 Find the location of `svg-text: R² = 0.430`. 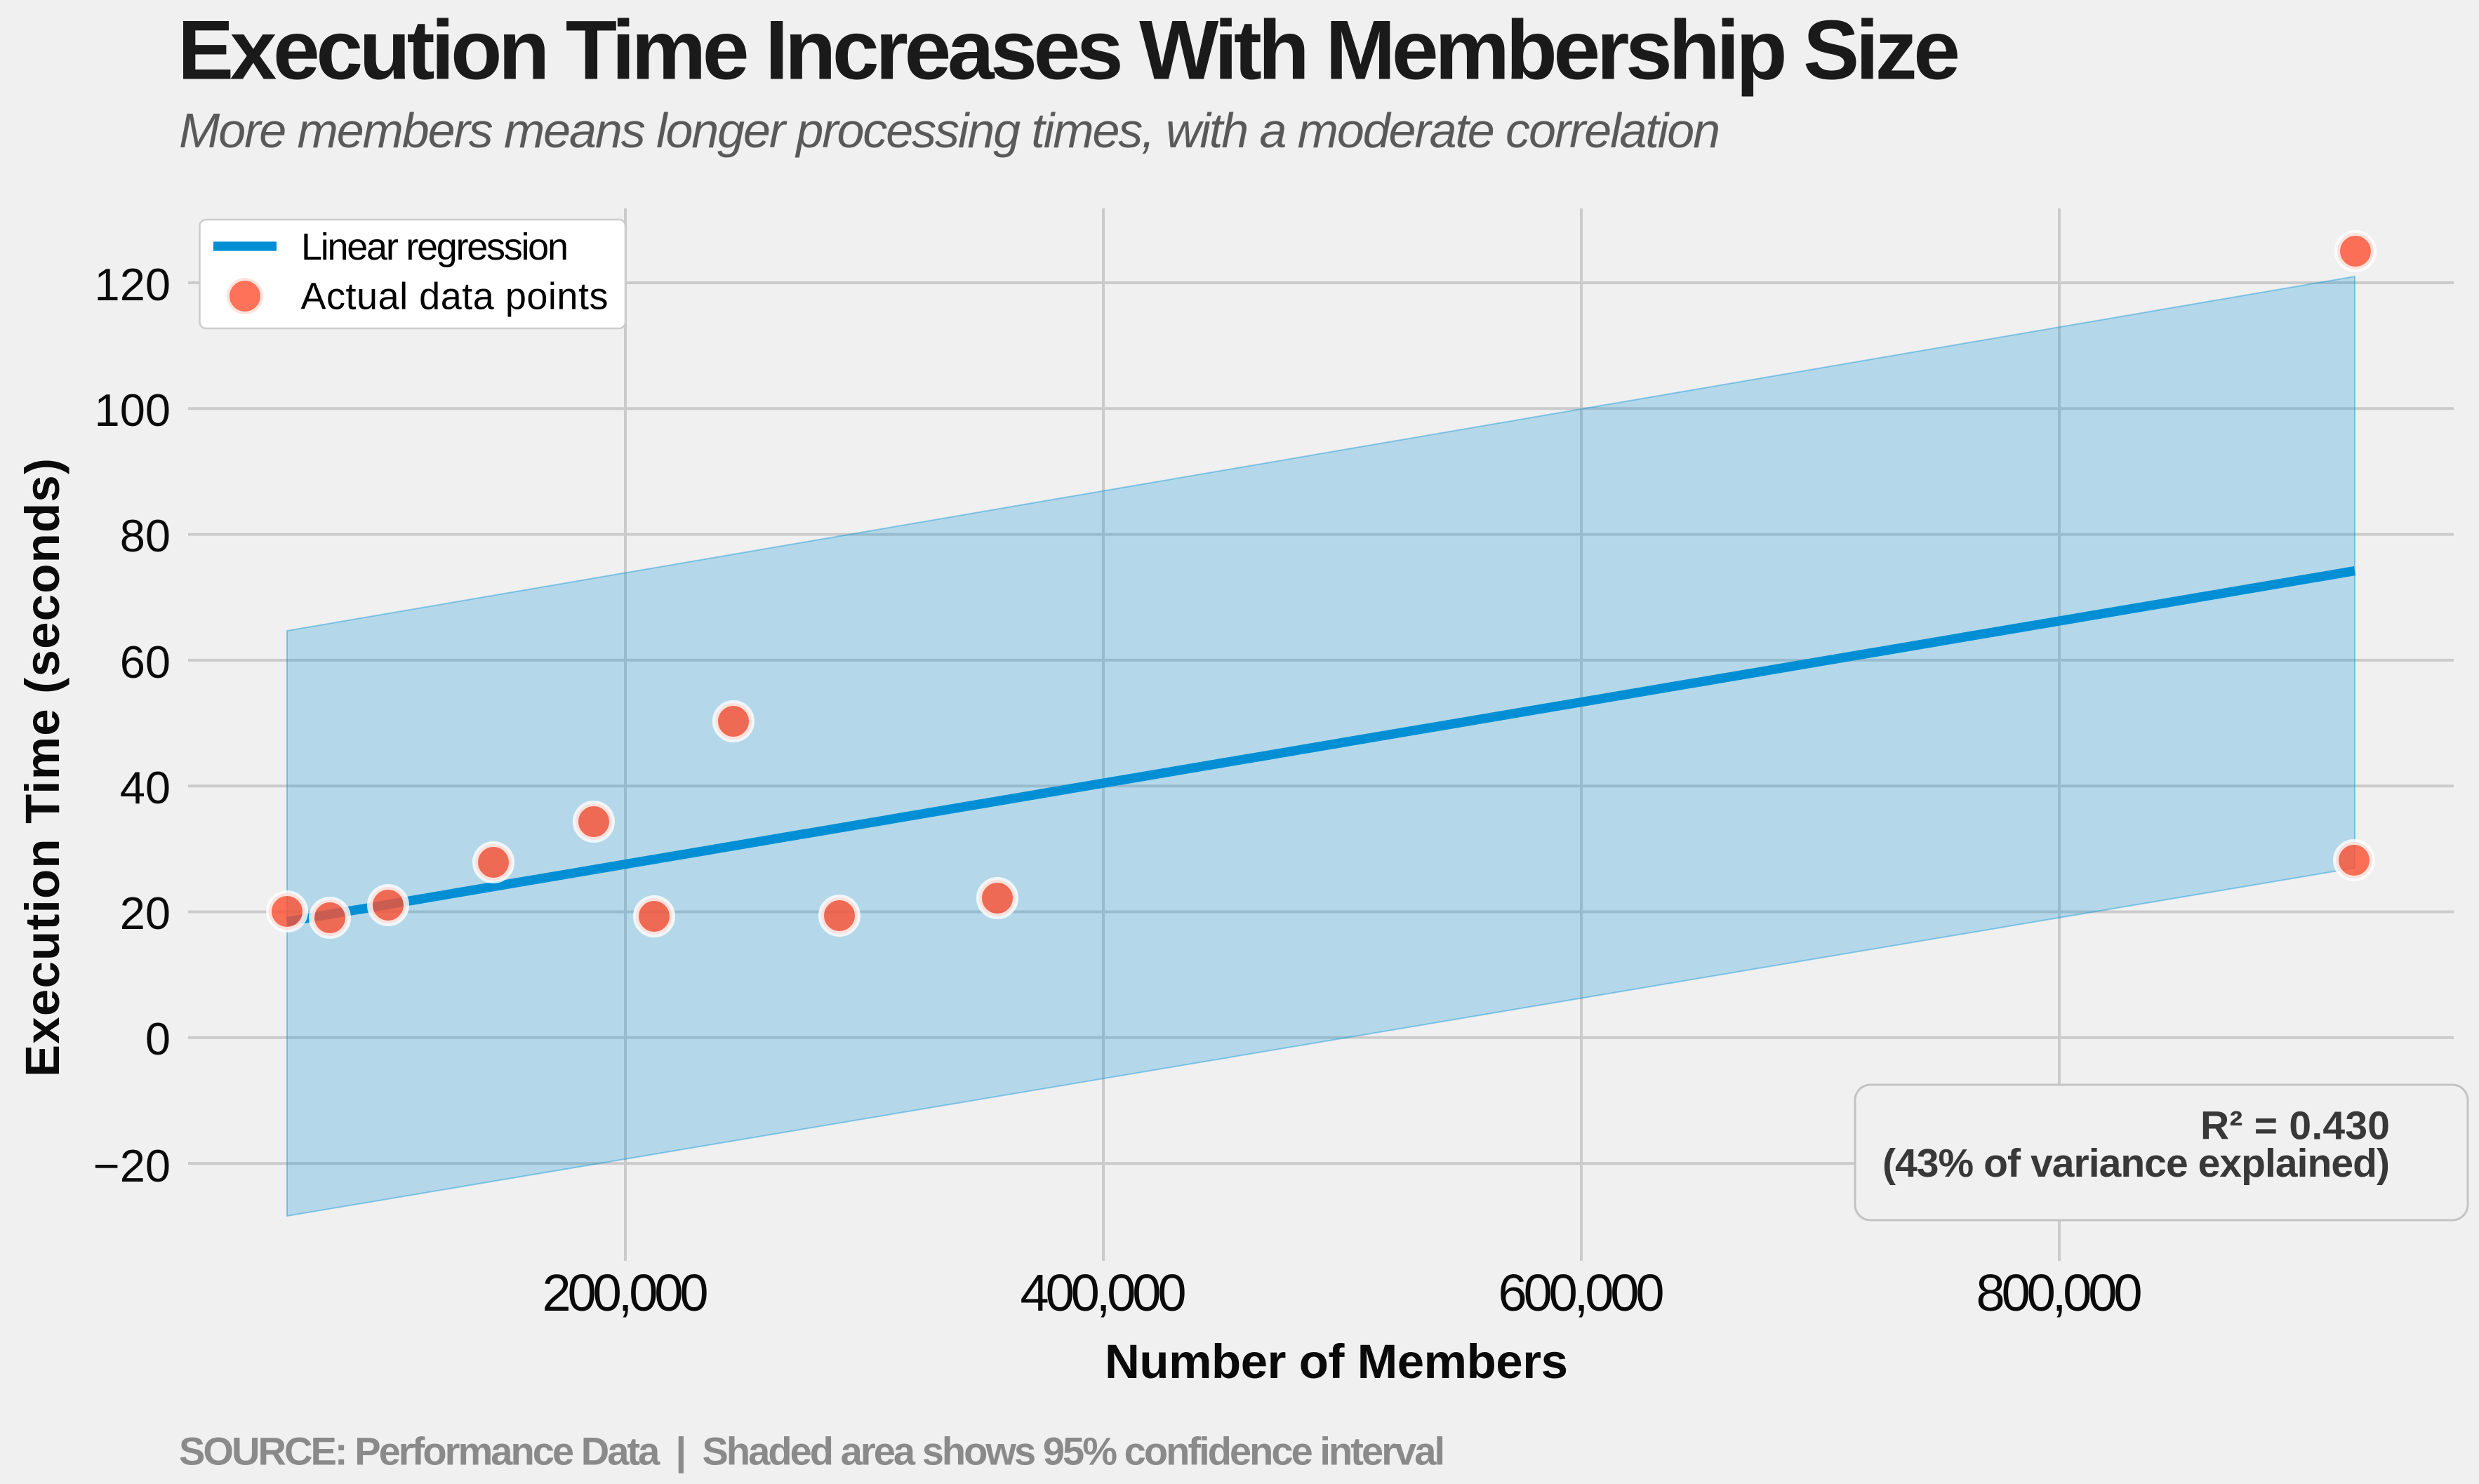

svg-text: R² = 0.430 is located at coordinates (2295, 1126).